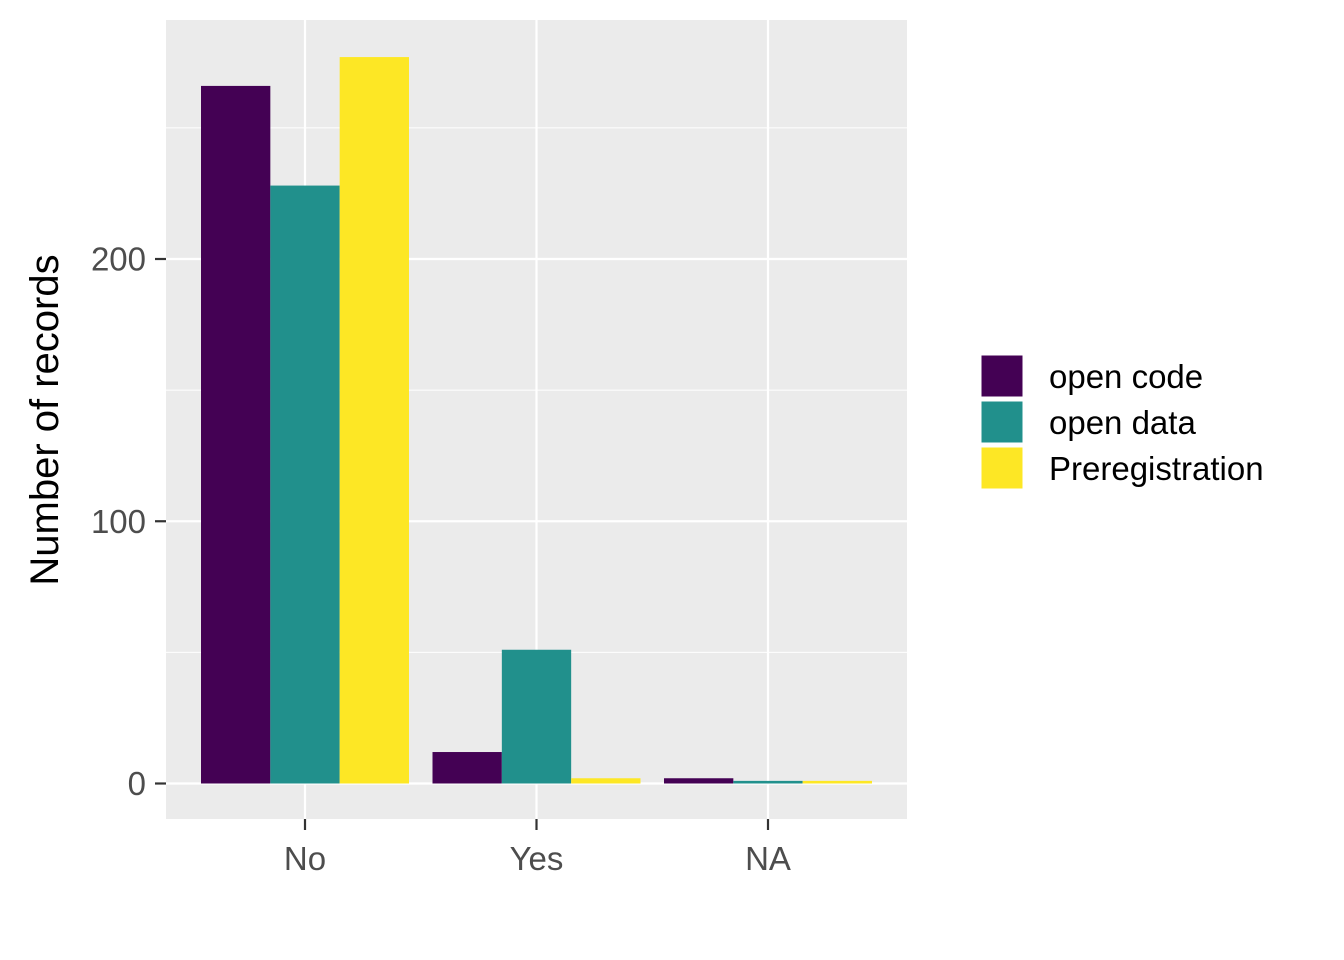 This screenshot has height=960, width=1344. I want to click on y-tick-label: 0, so click(137, 783).